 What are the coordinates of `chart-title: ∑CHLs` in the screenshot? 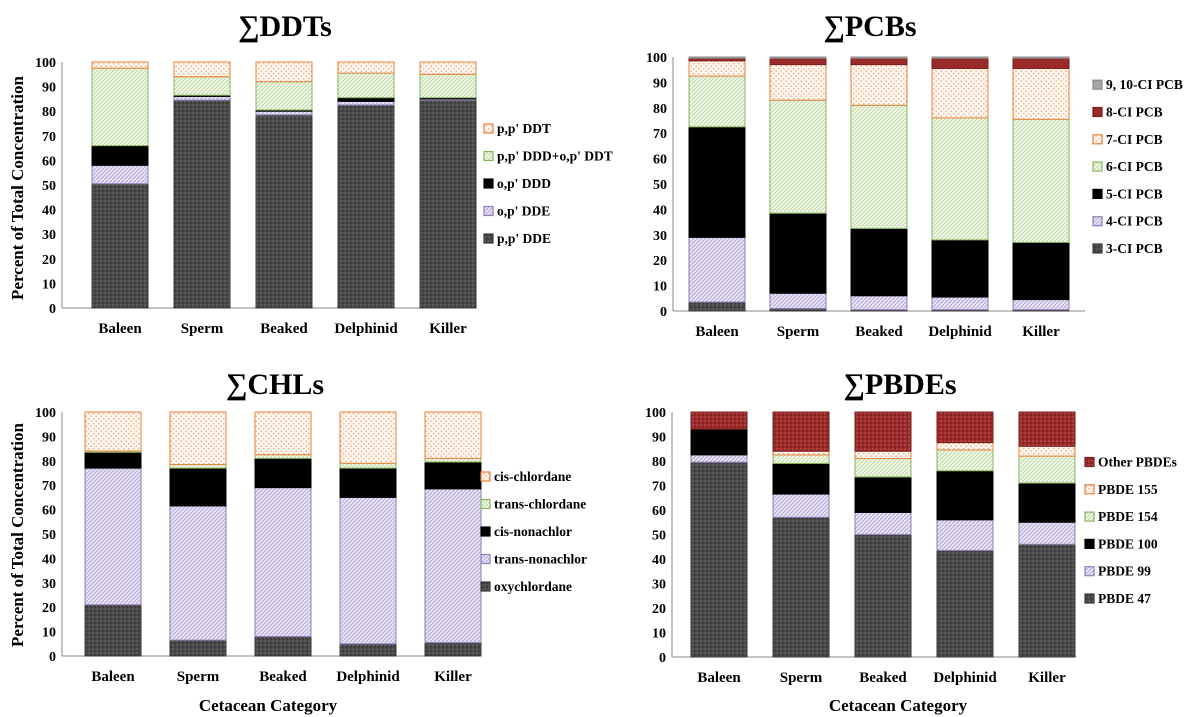 It's located at (275, 384).